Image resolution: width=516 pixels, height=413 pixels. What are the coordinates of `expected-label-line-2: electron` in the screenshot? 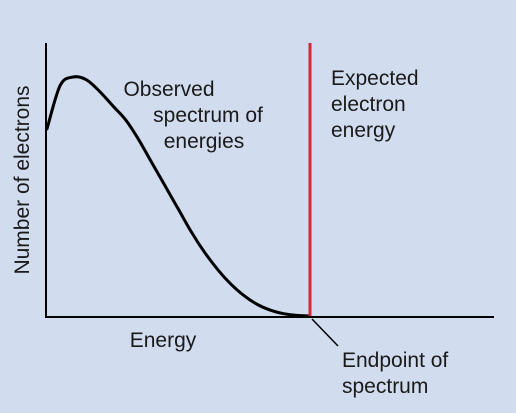 It's located at (368, 104).